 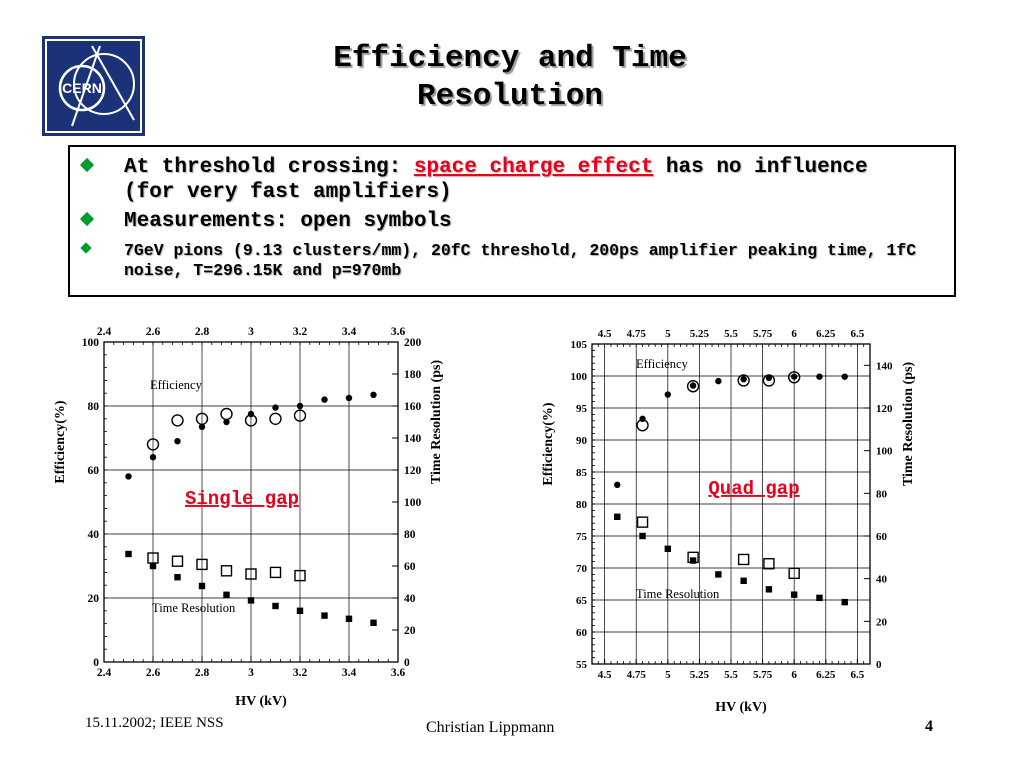 What do you see at coordinates (153, 332) in the screenshot?
I see `x-tick-label-top: 2.6` at bounding box center [153, 332].